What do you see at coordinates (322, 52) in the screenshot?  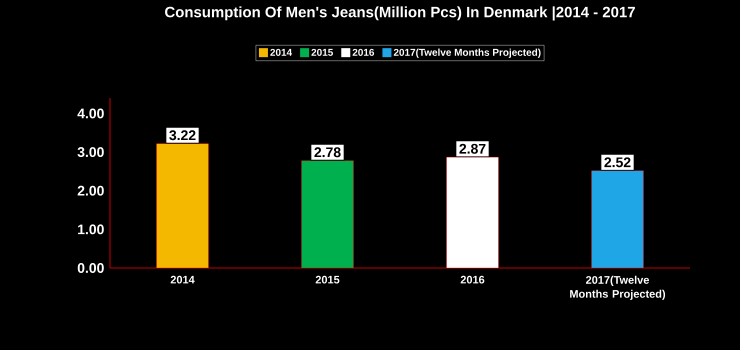 I see `legend-label: 2015` at bounding box center [322, 52].